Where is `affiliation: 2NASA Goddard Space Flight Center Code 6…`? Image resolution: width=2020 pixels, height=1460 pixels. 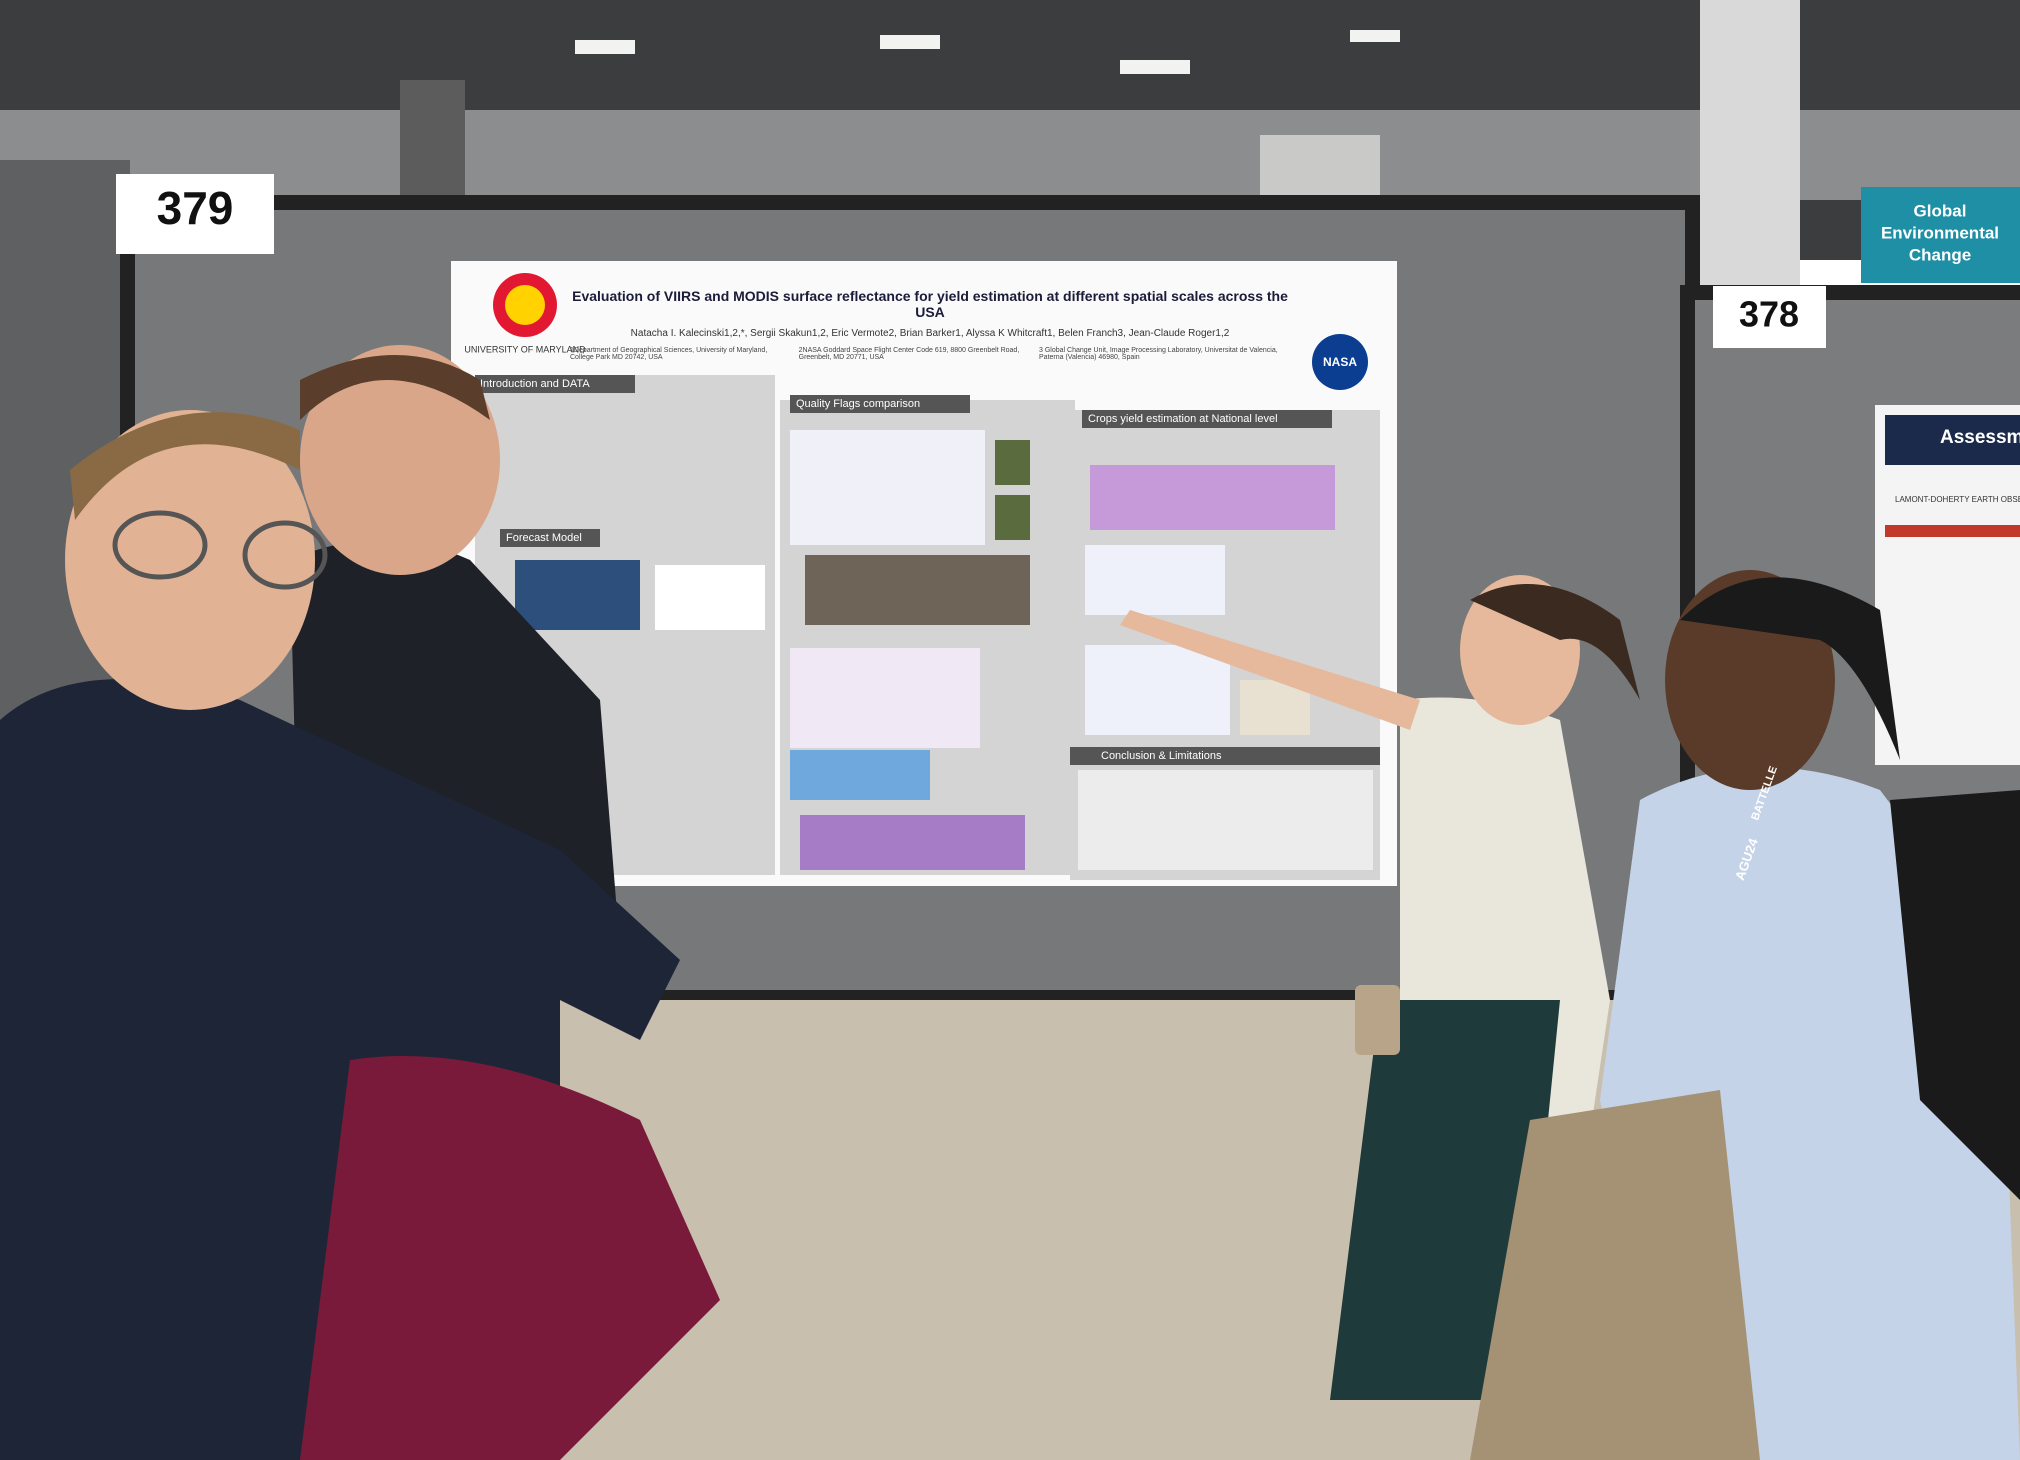 affiliation: 2NASA Goddard Space Flight Center Code 6… is located at coordinates (909, 354).